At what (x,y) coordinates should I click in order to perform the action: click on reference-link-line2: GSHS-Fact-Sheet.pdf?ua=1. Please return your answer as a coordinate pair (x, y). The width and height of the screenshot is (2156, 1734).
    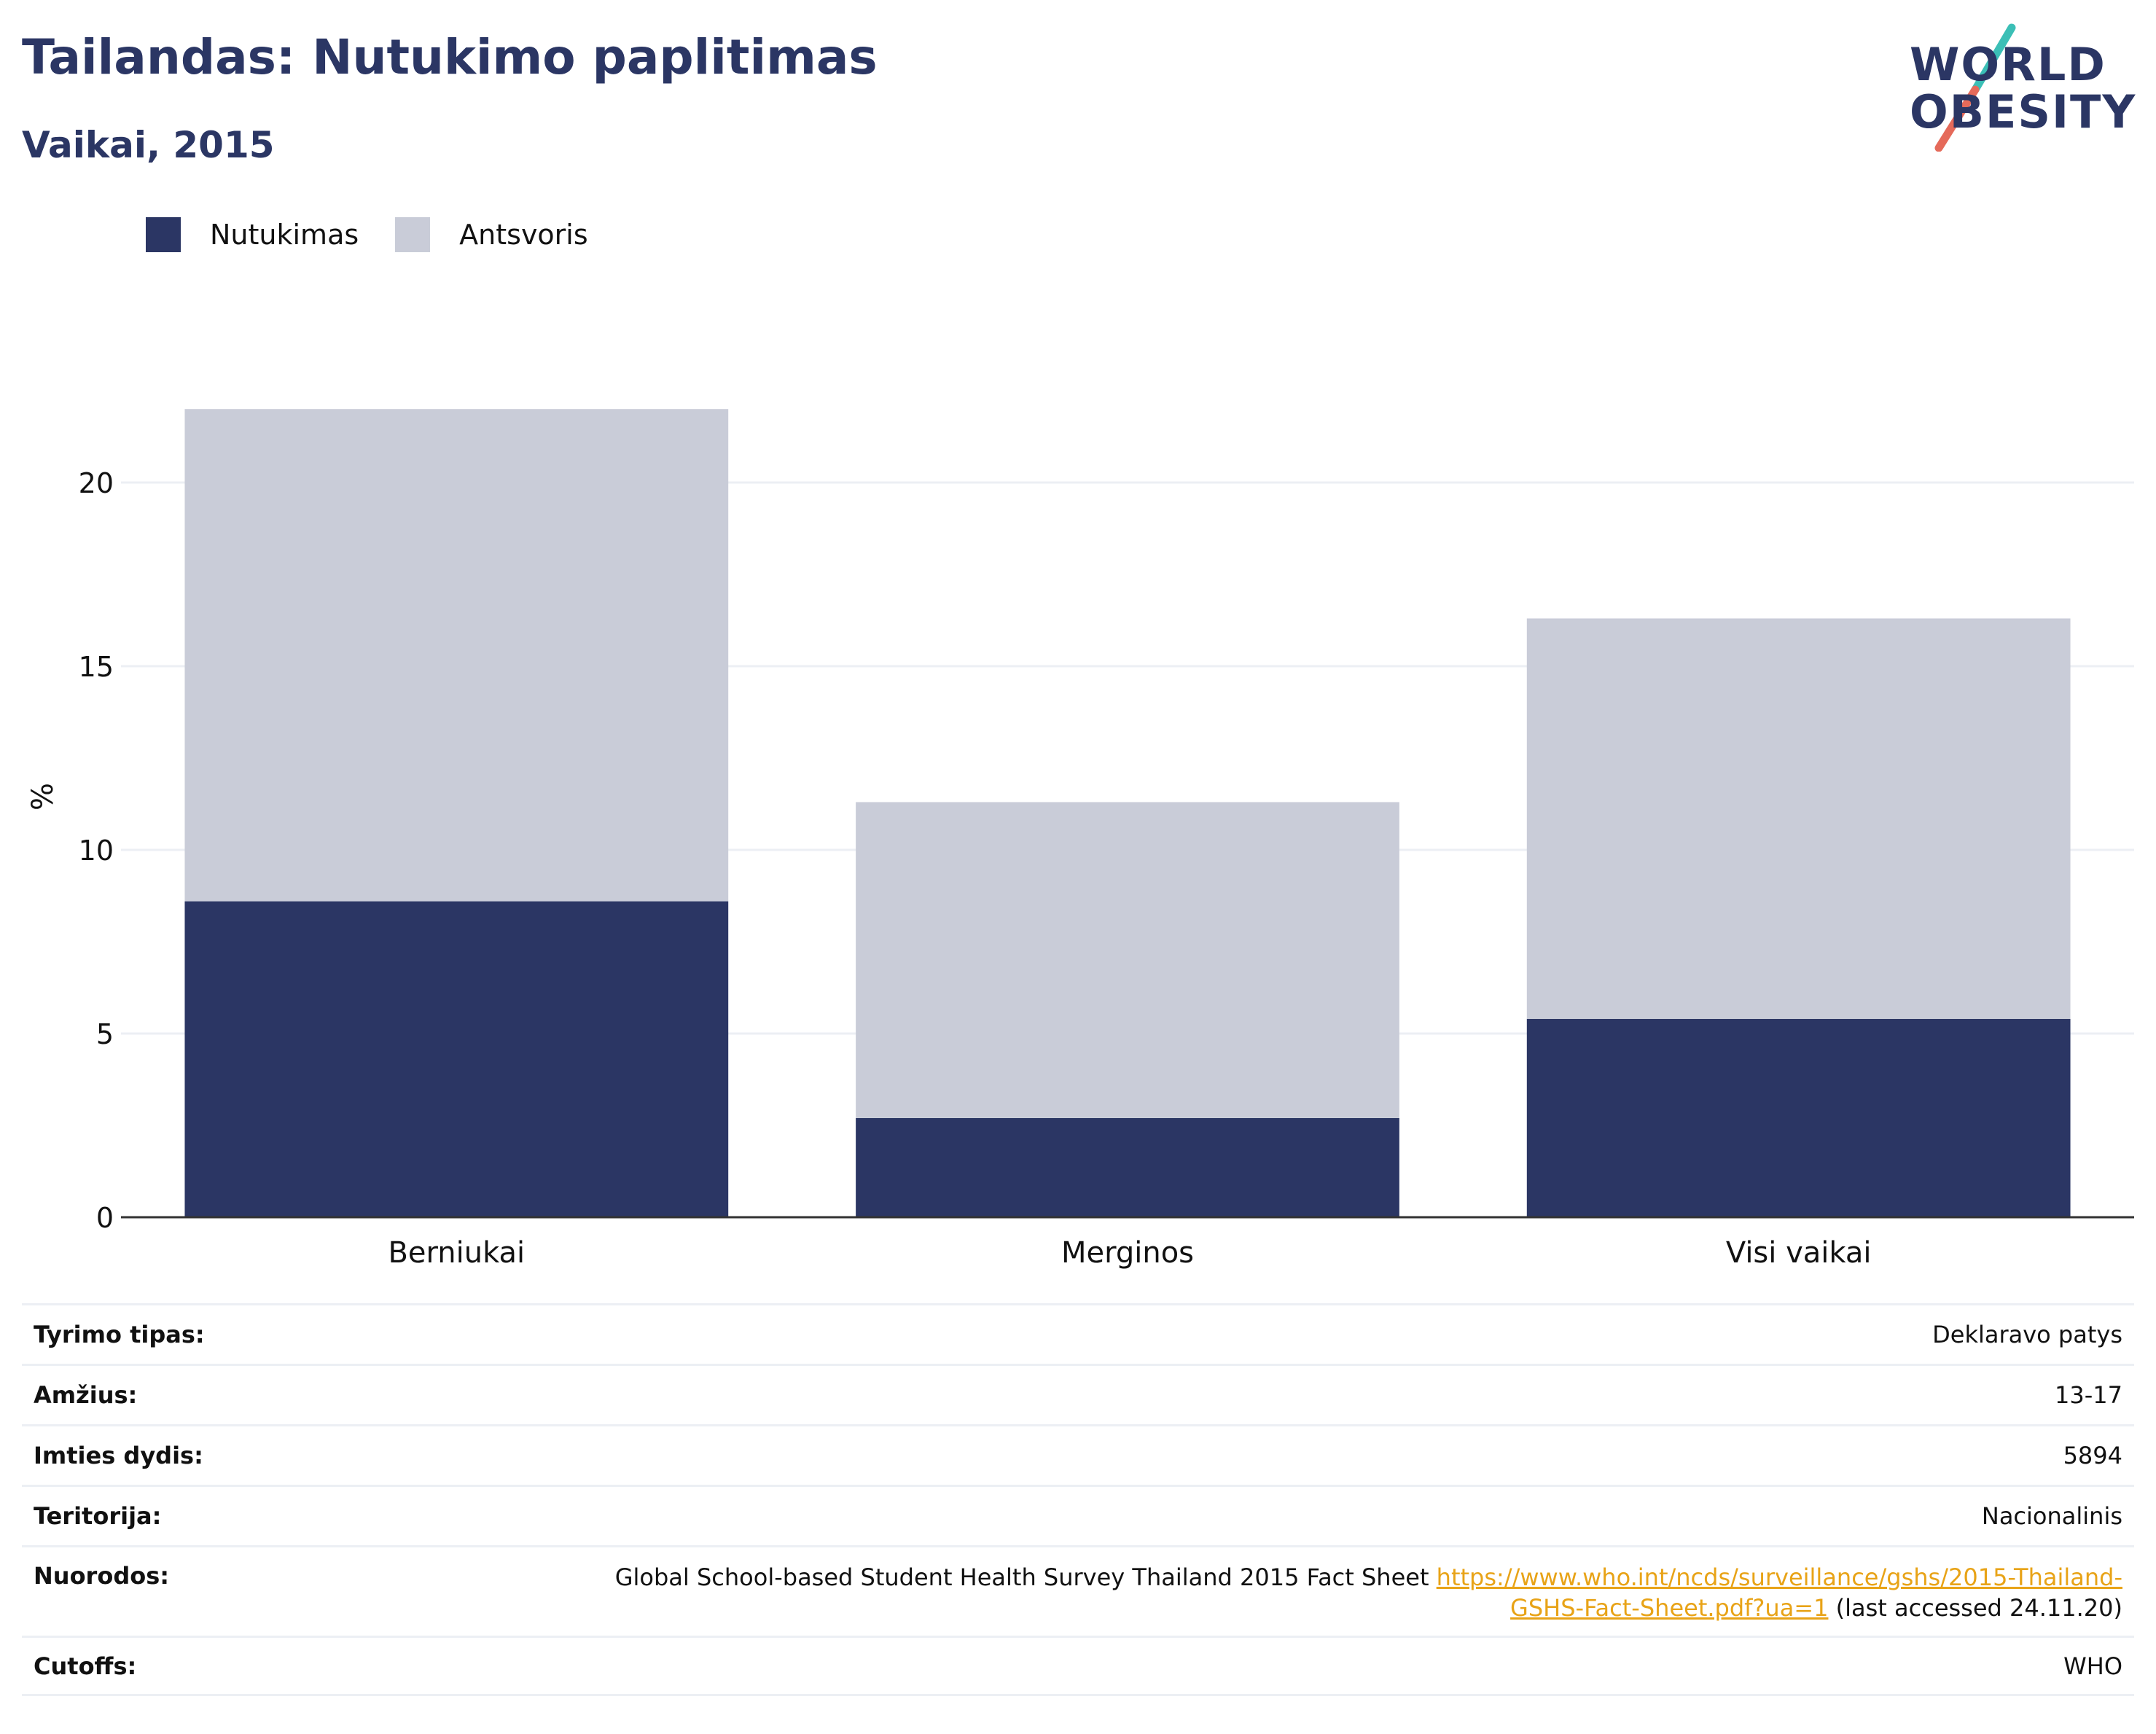
    Looking at the image, I should click on (1669, 1608).